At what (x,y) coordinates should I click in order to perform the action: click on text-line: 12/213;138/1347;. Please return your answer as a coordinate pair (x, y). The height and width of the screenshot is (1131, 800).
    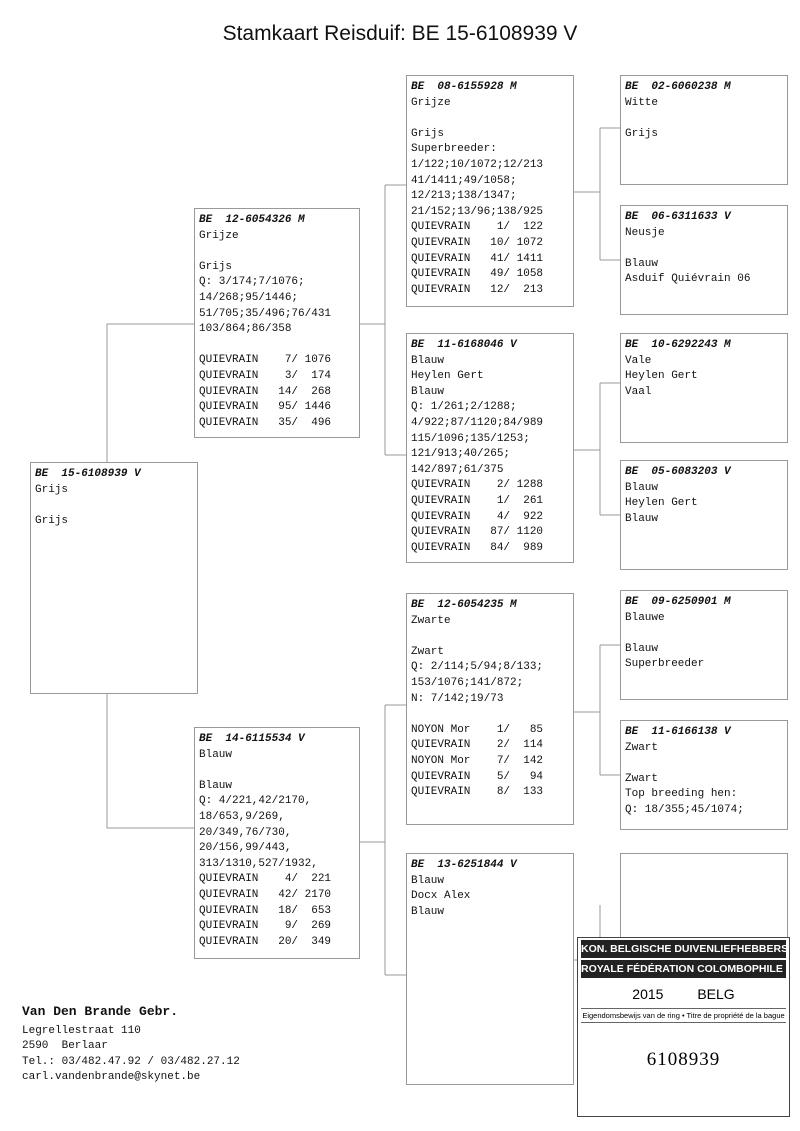
    Looking at the image, I should click on (464, 196).